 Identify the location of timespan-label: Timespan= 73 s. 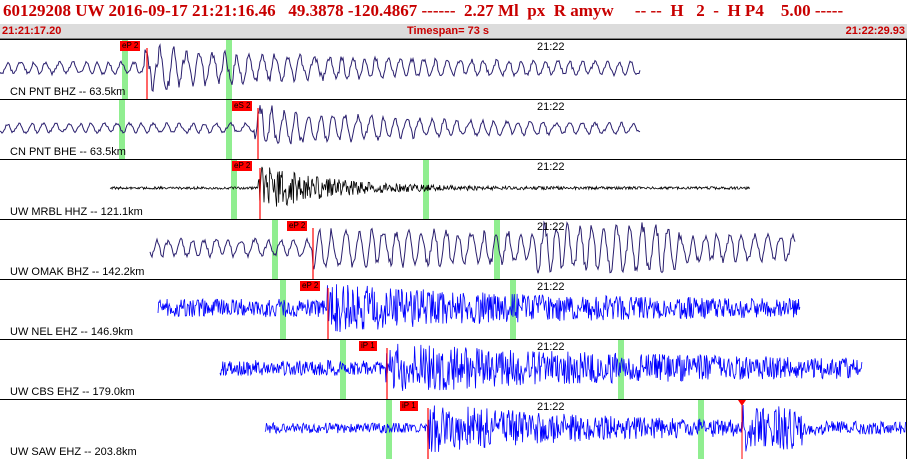
(448, 31).